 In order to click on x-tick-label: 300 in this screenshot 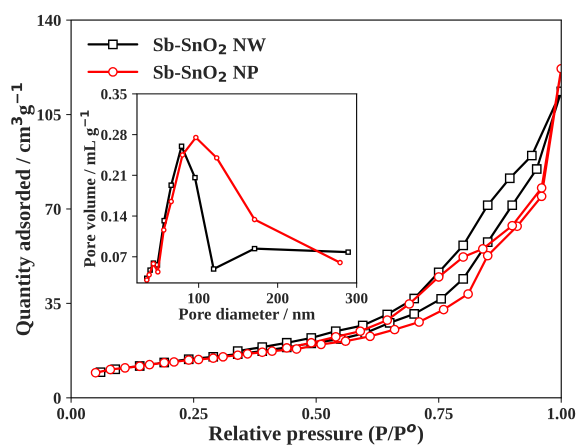, I will do `click(357, 298)`.